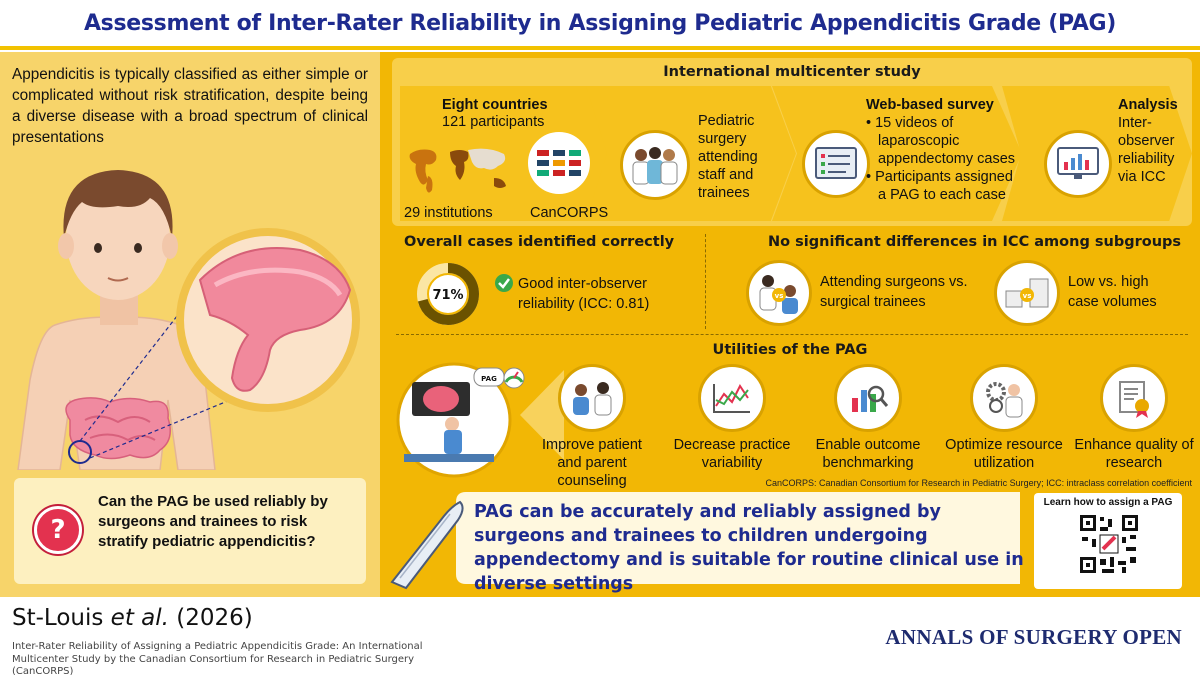 Image resolution: width=1200 pixels, height=675 pixels. I want to click on surgeon-vs-trainee-icon: vs, so click(779, 293).